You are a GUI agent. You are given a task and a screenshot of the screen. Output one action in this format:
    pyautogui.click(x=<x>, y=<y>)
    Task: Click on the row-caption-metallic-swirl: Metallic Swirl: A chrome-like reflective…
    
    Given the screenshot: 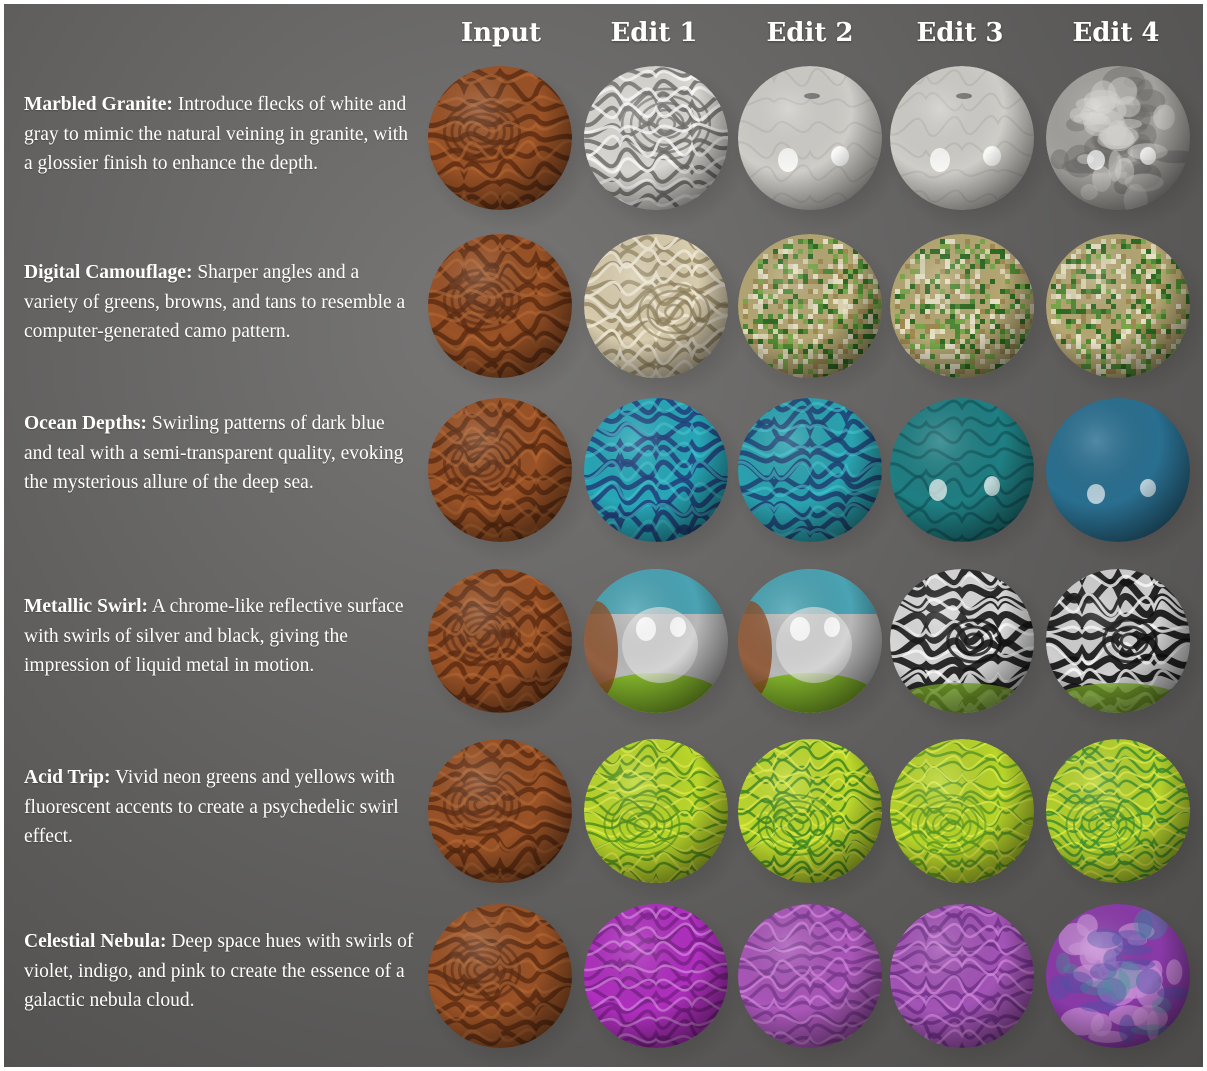 What is the action you would take?
    pyautogui.click(x=220, y=636)
    